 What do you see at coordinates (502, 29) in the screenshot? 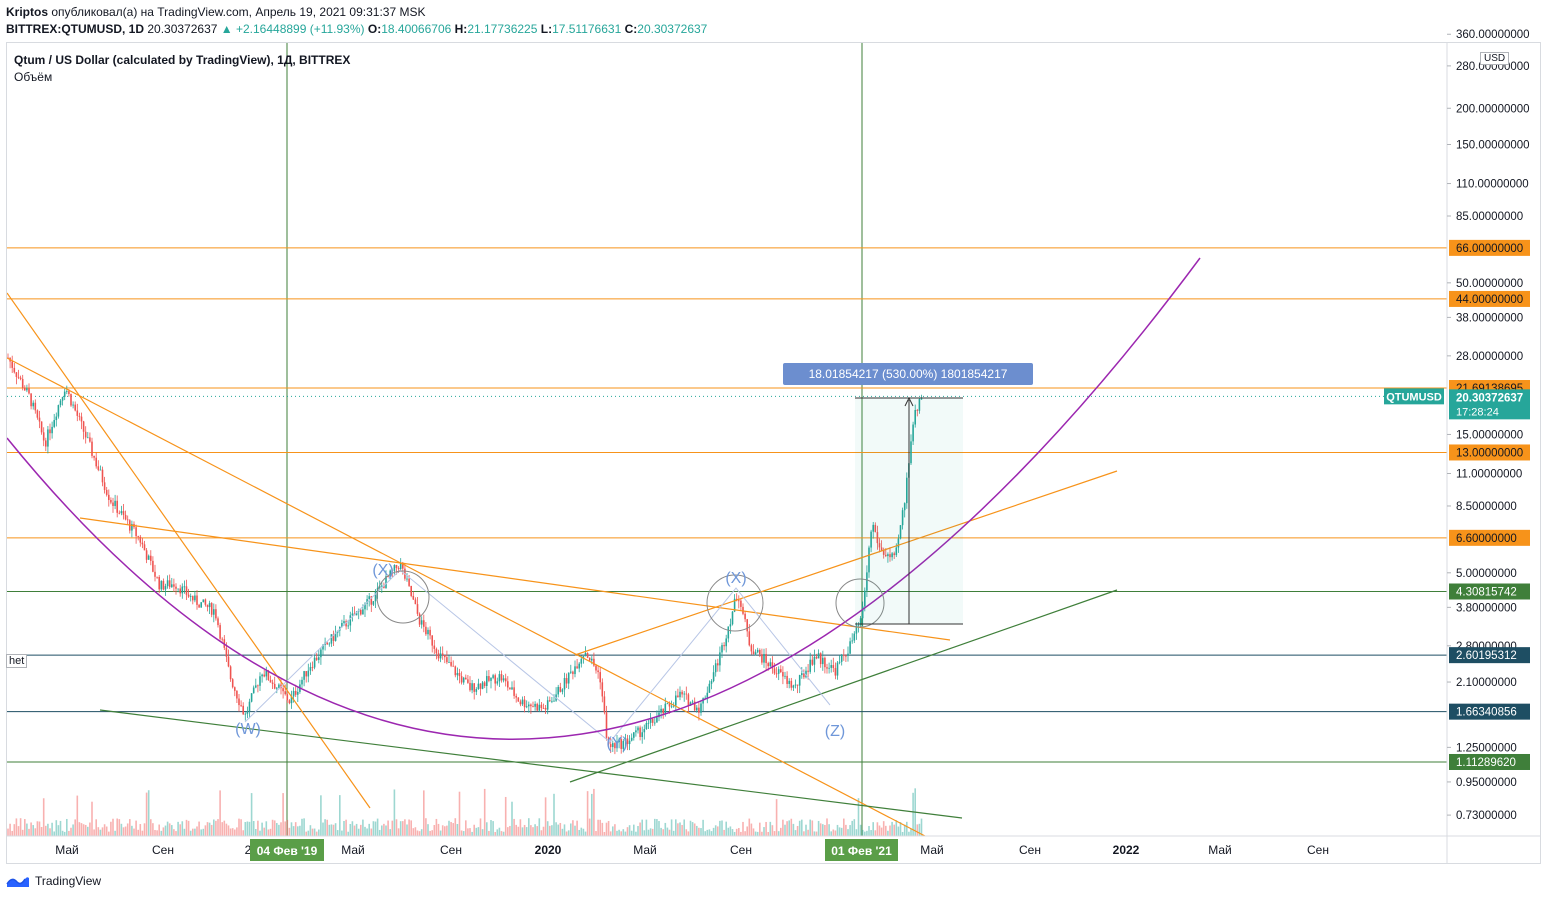
I see `high-value: 21.17736225` at bounding box center [502, 29].